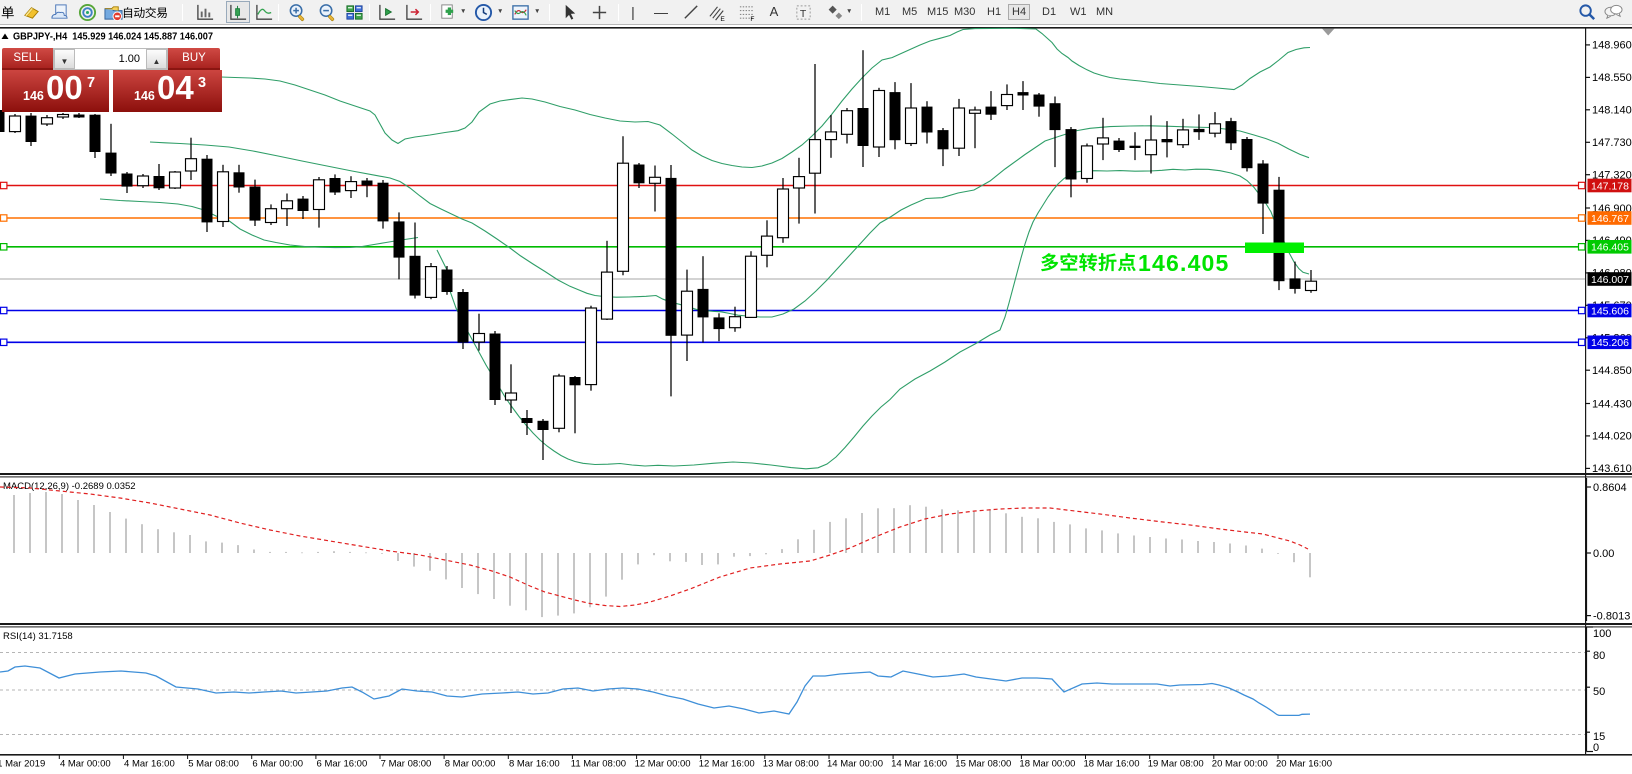 The width and height of the screenshot is (1632, 774). Describe the element at coordinates (803, 14) in the screenshot. I see `svg-text: T` at that location.